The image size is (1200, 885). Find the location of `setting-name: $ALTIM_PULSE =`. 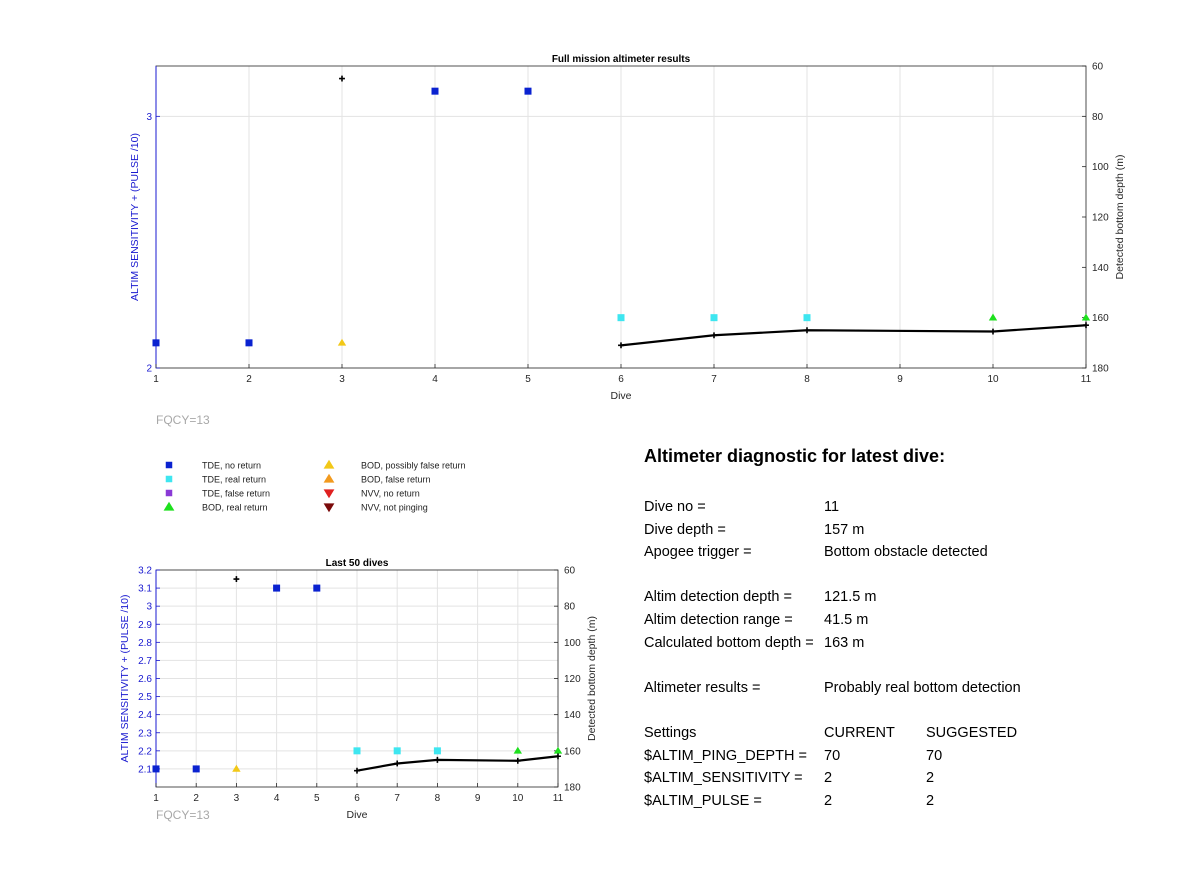

setting-name: $ALTIM_PULSE = is located at coordinates (703, 800).